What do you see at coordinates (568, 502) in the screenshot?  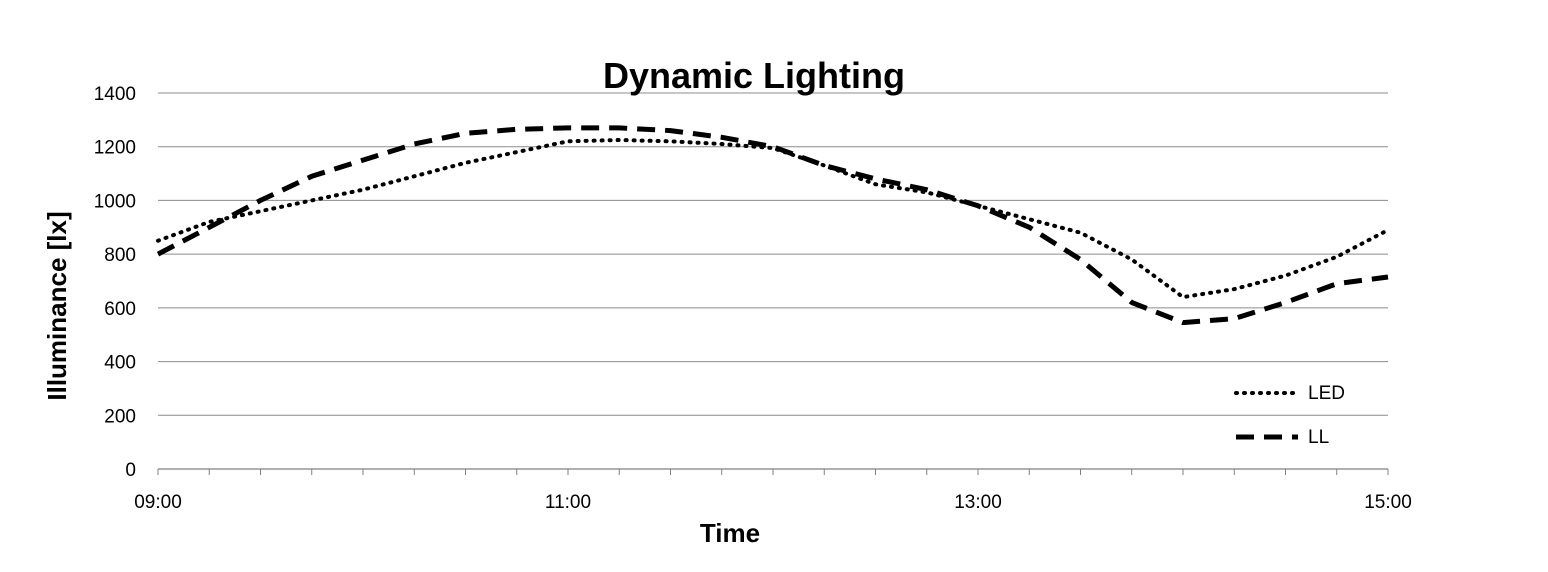 I see `x-tick-label-1100: 11:00` at bounding box center [568, 502].